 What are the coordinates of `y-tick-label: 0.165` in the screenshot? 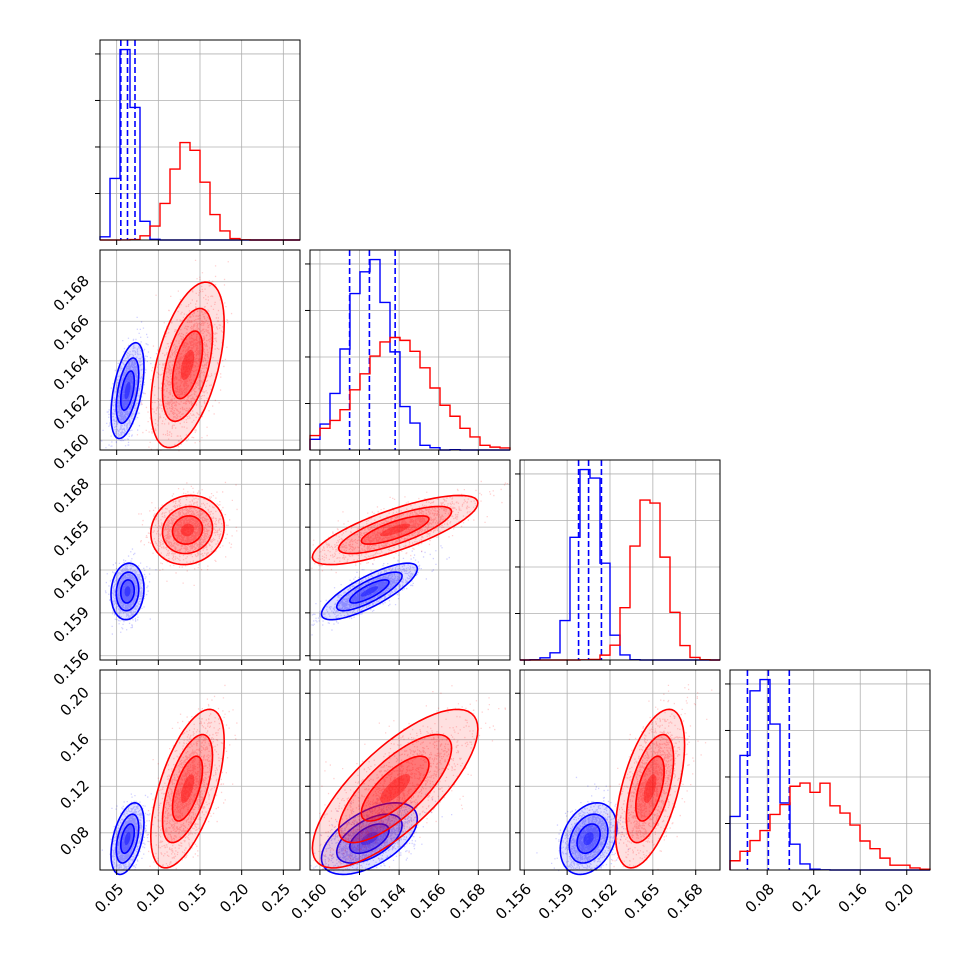 It's located at (71, 538).